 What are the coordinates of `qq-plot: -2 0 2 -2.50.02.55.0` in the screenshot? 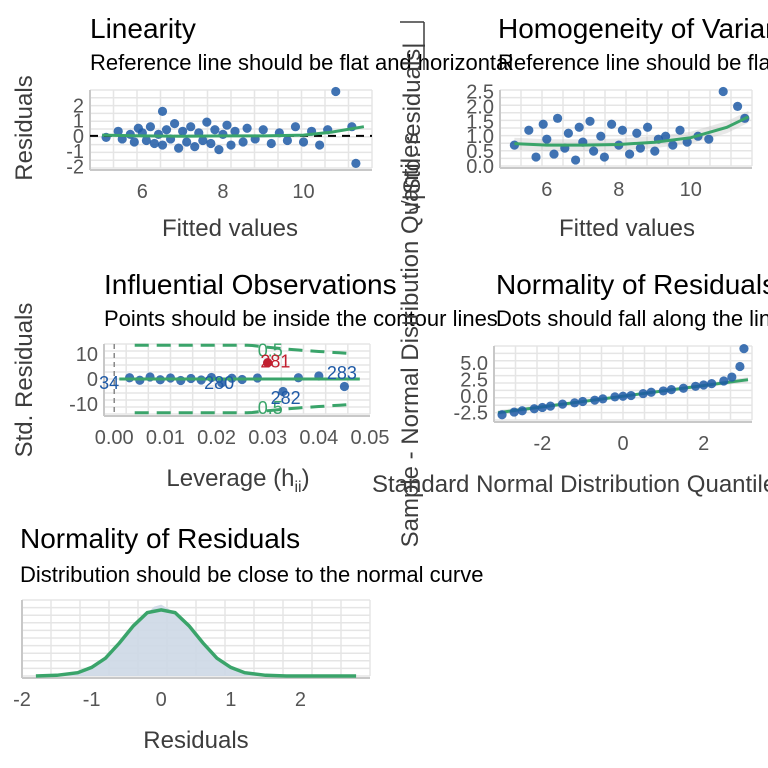 It's located at (603, 399).